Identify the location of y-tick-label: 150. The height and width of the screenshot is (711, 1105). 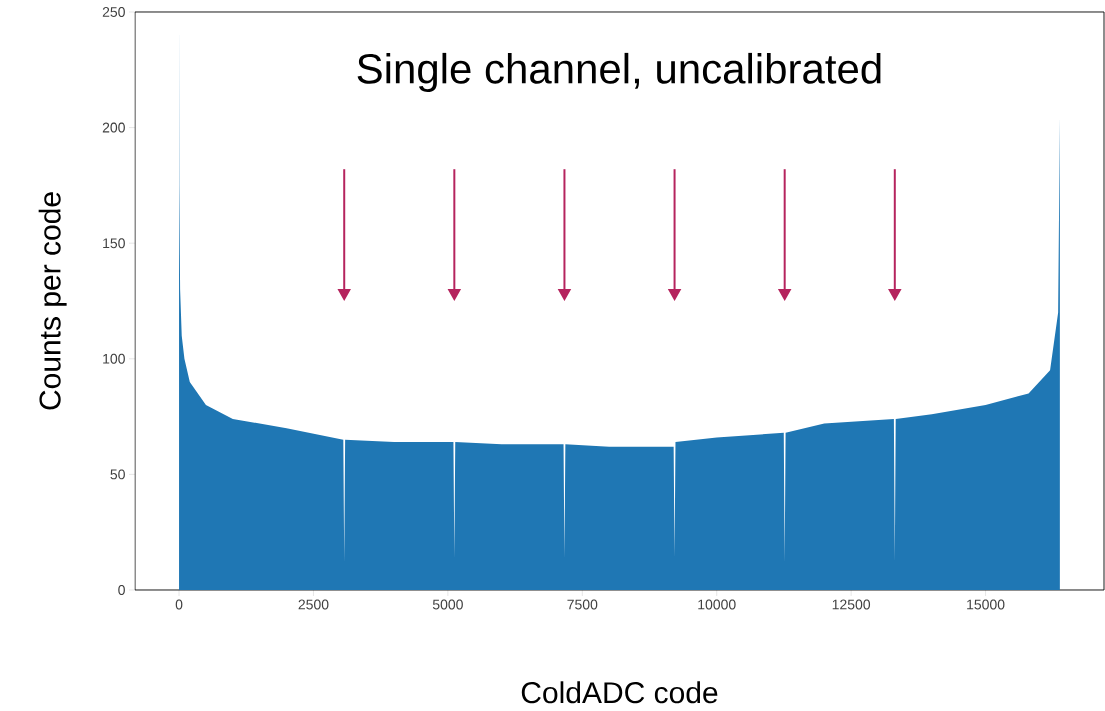
(114, 243).